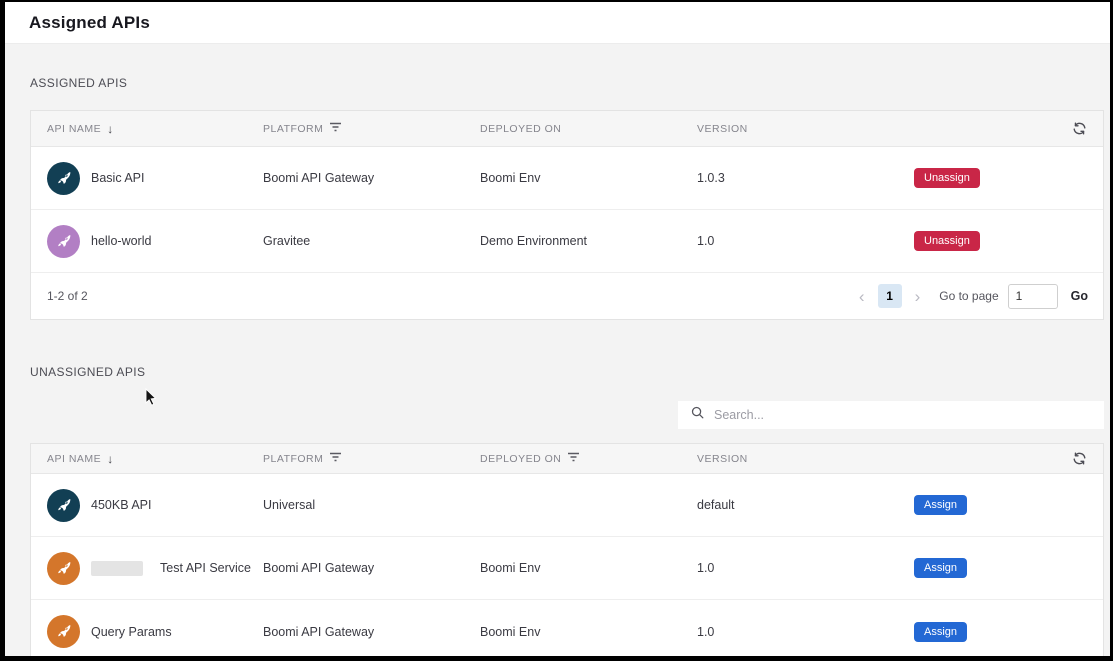  What do you see at coordinates (79, 83) in the screenshot?
I see `assigned-apis-heading: ASSIGNED APIS` at bounding box center [79, 83].